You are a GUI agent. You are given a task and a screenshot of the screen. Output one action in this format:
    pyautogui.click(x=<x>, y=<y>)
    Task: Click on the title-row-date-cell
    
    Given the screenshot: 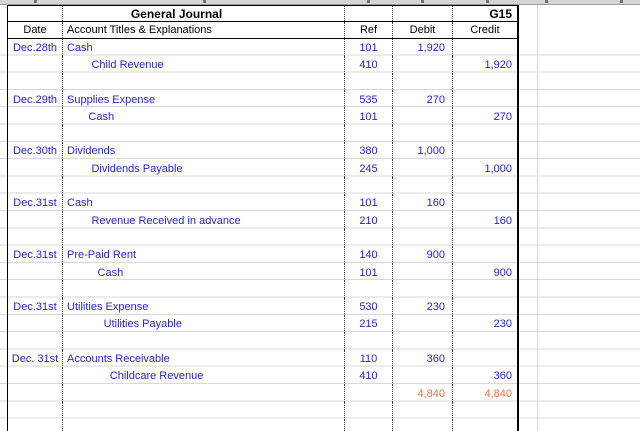 What is the action you would take?
    pyautogui.click(x=35, y=13)
    